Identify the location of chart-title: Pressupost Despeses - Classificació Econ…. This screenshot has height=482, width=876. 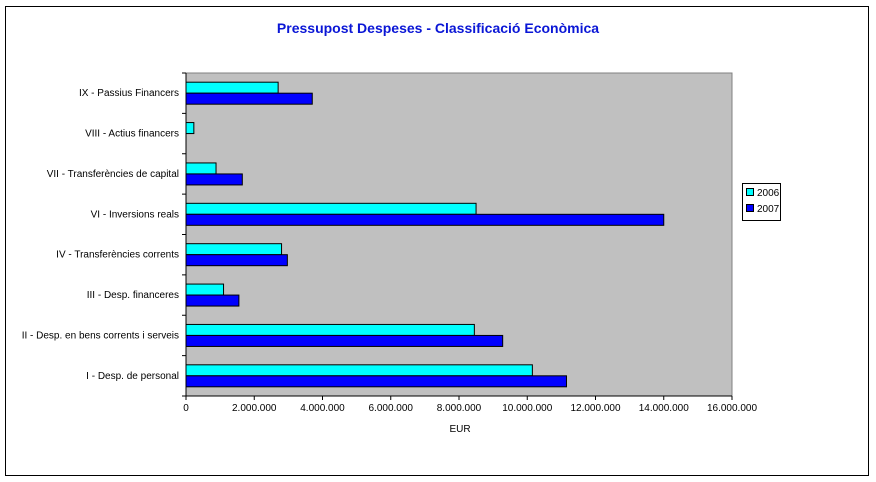
(438, 28).